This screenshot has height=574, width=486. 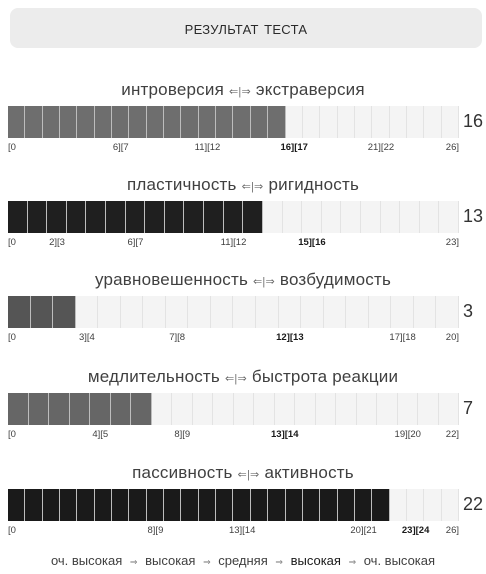 What do you see at coordinates (57, 242) in the screenshot?
I see `tick-label: 2][3` at bounding box center [57, 242].